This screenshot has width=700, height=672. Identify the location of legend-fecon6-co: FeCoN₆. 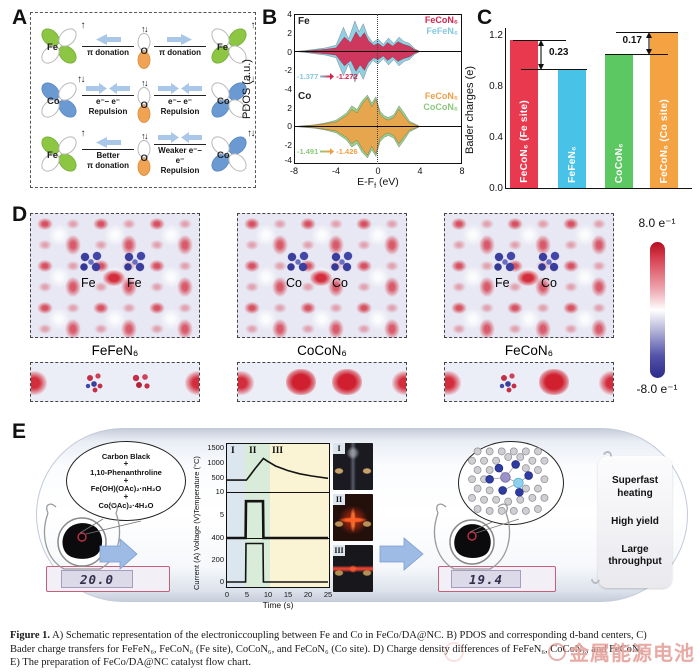
(441, 96).